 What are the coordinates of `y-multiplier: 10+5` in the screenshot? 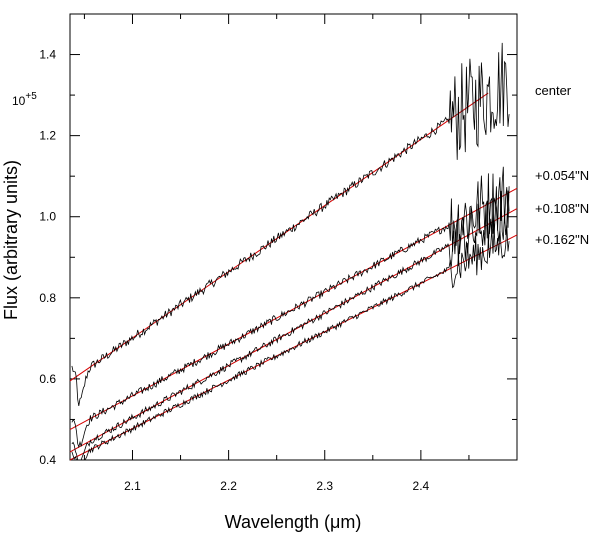 It's located at (24, 99).